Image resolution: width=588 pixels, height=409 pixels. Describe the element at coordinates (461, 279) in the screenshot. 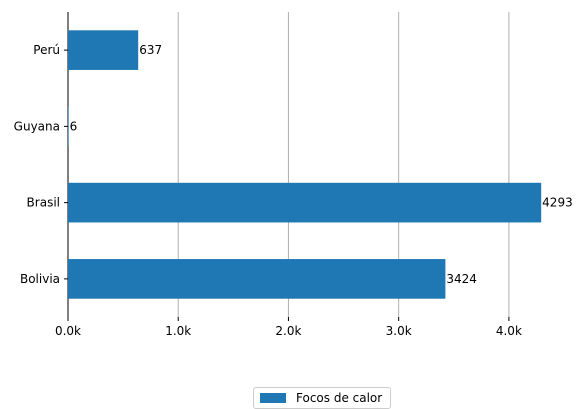

I see `data-label: 3424` at that location.